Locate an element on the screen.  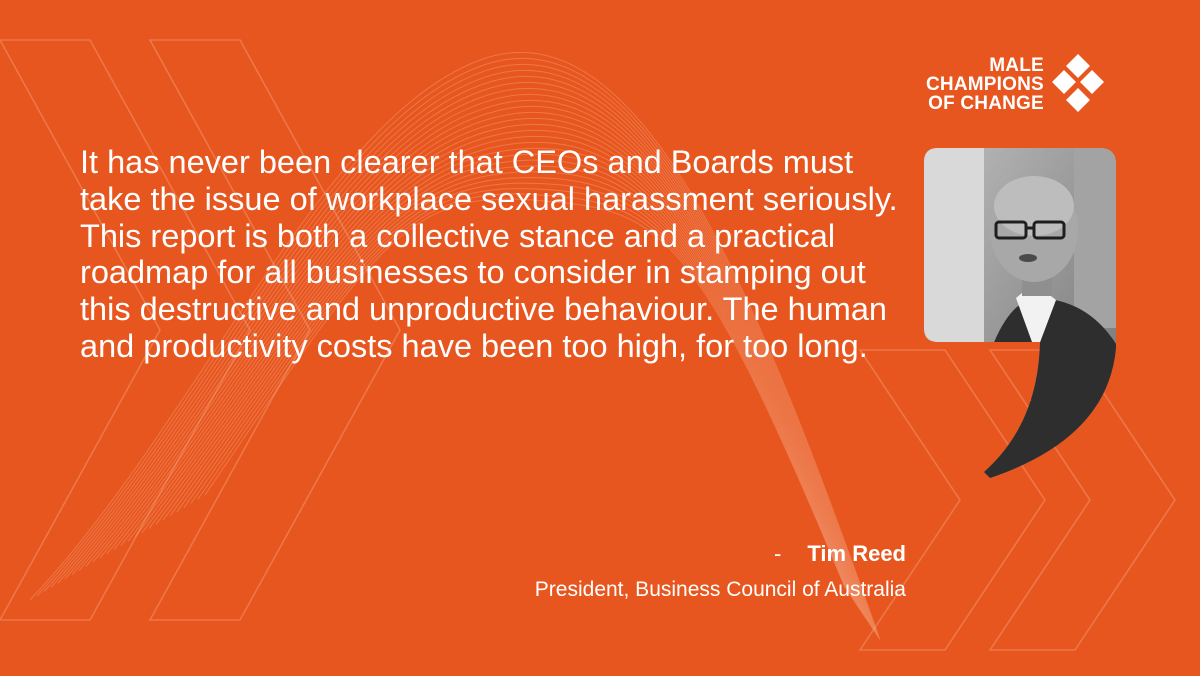
logo-wordmark: MALE CHAMPIONS OF CHANGE is located at coordinates (985, 84).